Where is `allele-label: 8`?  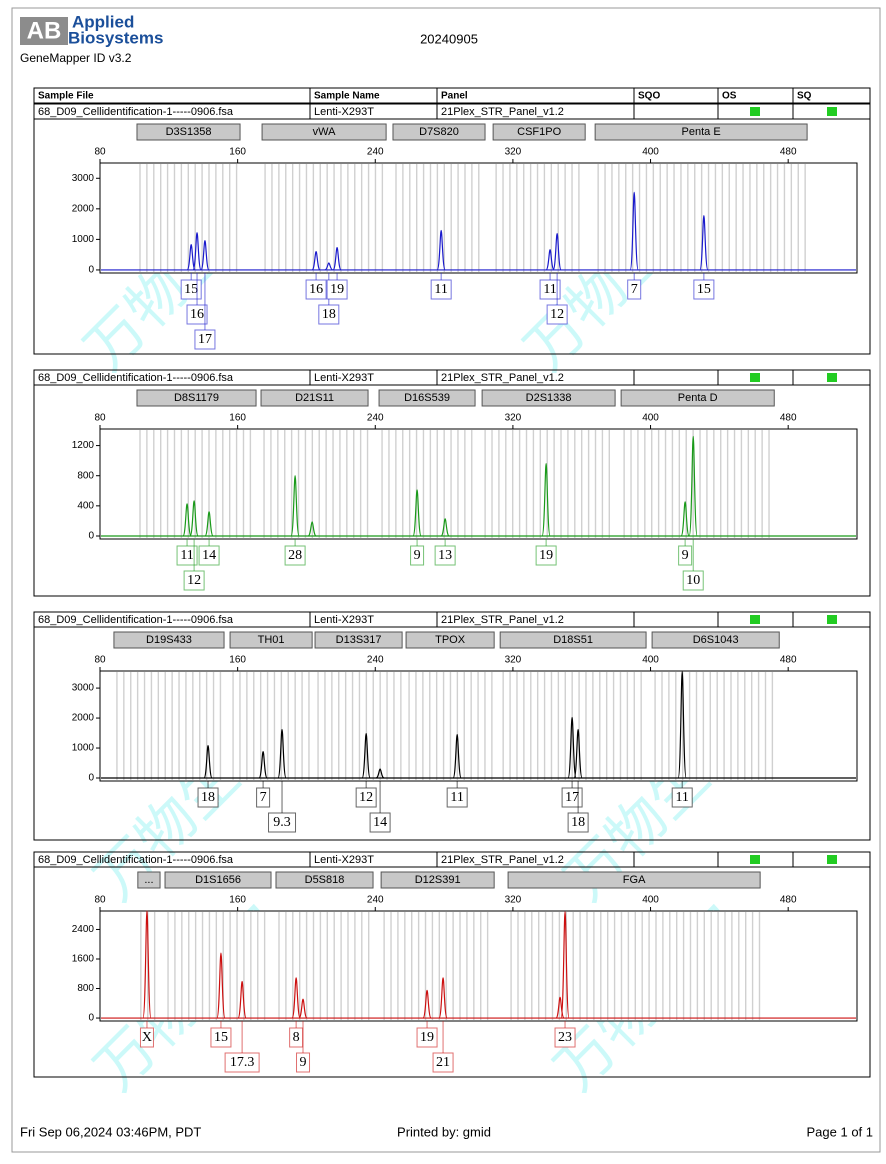 allele-label: 8 is located at coordinates (296, 1037).